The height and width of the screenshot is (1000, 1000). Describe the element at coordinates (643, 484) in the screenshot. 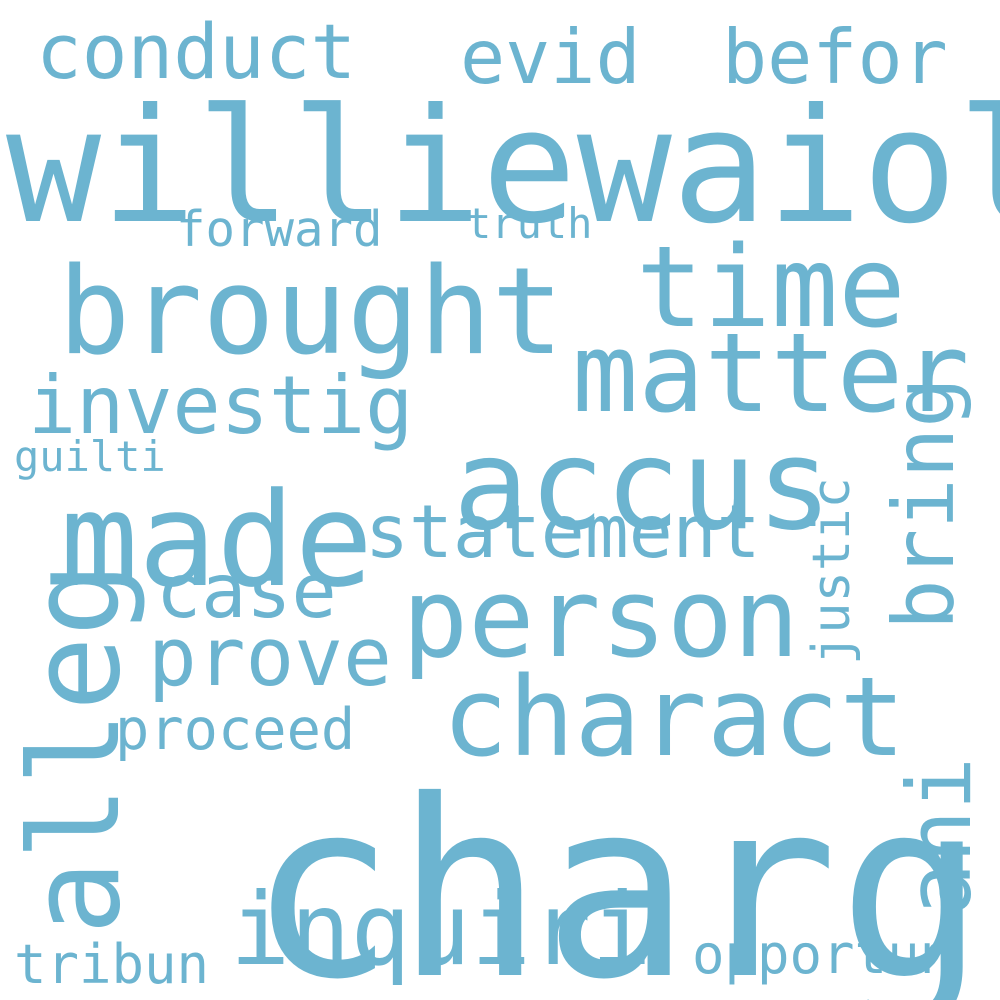

I see `word-accus: accus` at that location.